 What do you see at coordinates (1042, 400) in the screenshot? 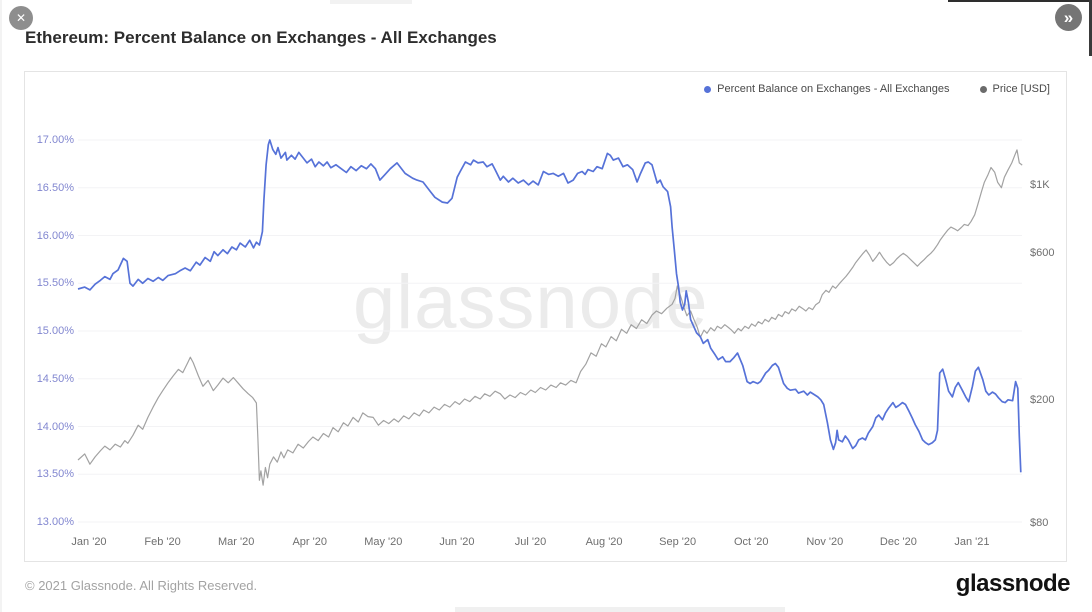
I see `y-axis-right-tick: $200` at bounding box center [1042, 400].